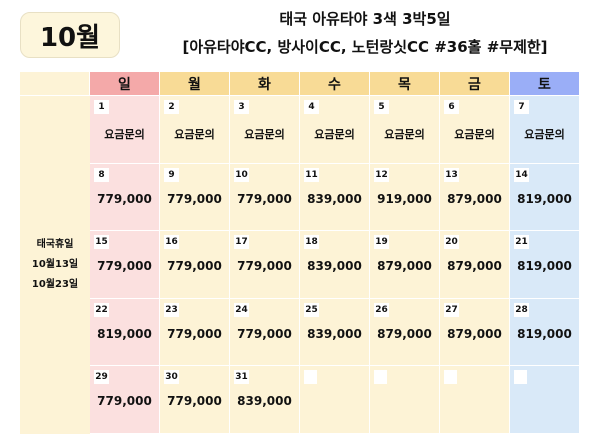 Image resolution: width=600 pixels, height=444 pixels. Describe the element at coordinates (381, 107) in the screenshot. I see `day-number: 5` at that location.